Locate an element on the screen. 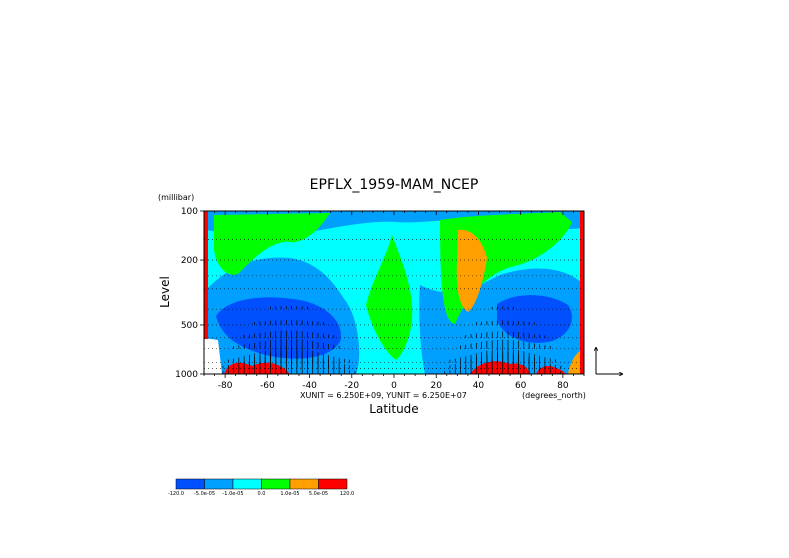 The width and height of the screenshot is (789, 558). x-tick-label: -80 is located at coordinates (225, 386).